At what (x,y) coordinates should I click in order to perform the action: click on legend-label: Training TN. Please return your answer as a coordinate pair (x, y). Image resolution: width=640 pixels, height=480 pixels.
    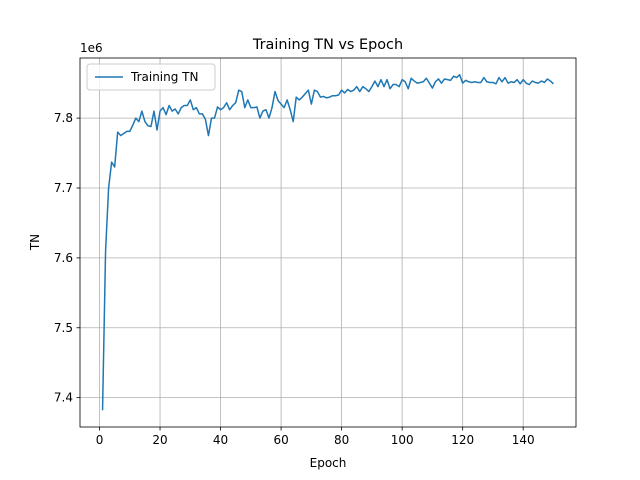
    Looking at the image, I should click on (164, 77).